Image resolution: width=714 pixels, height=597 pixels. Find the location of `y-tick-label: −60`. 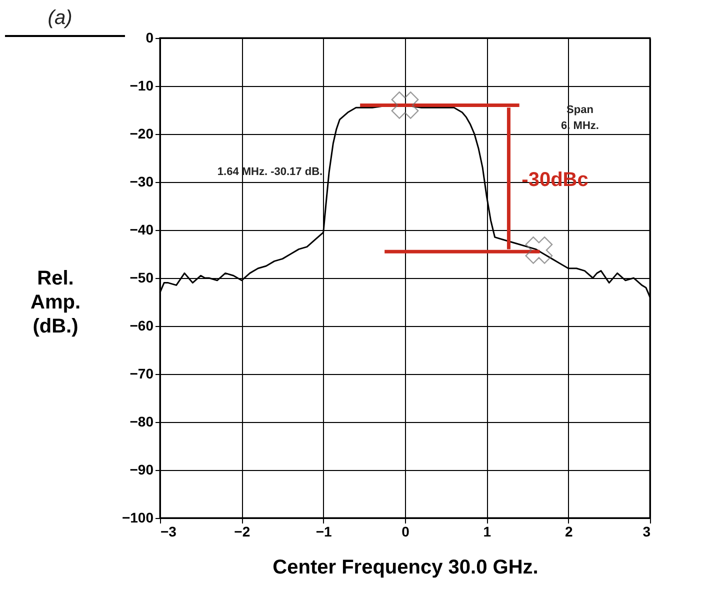

y-tick-label: −60 is located at coordinates (142, 326).